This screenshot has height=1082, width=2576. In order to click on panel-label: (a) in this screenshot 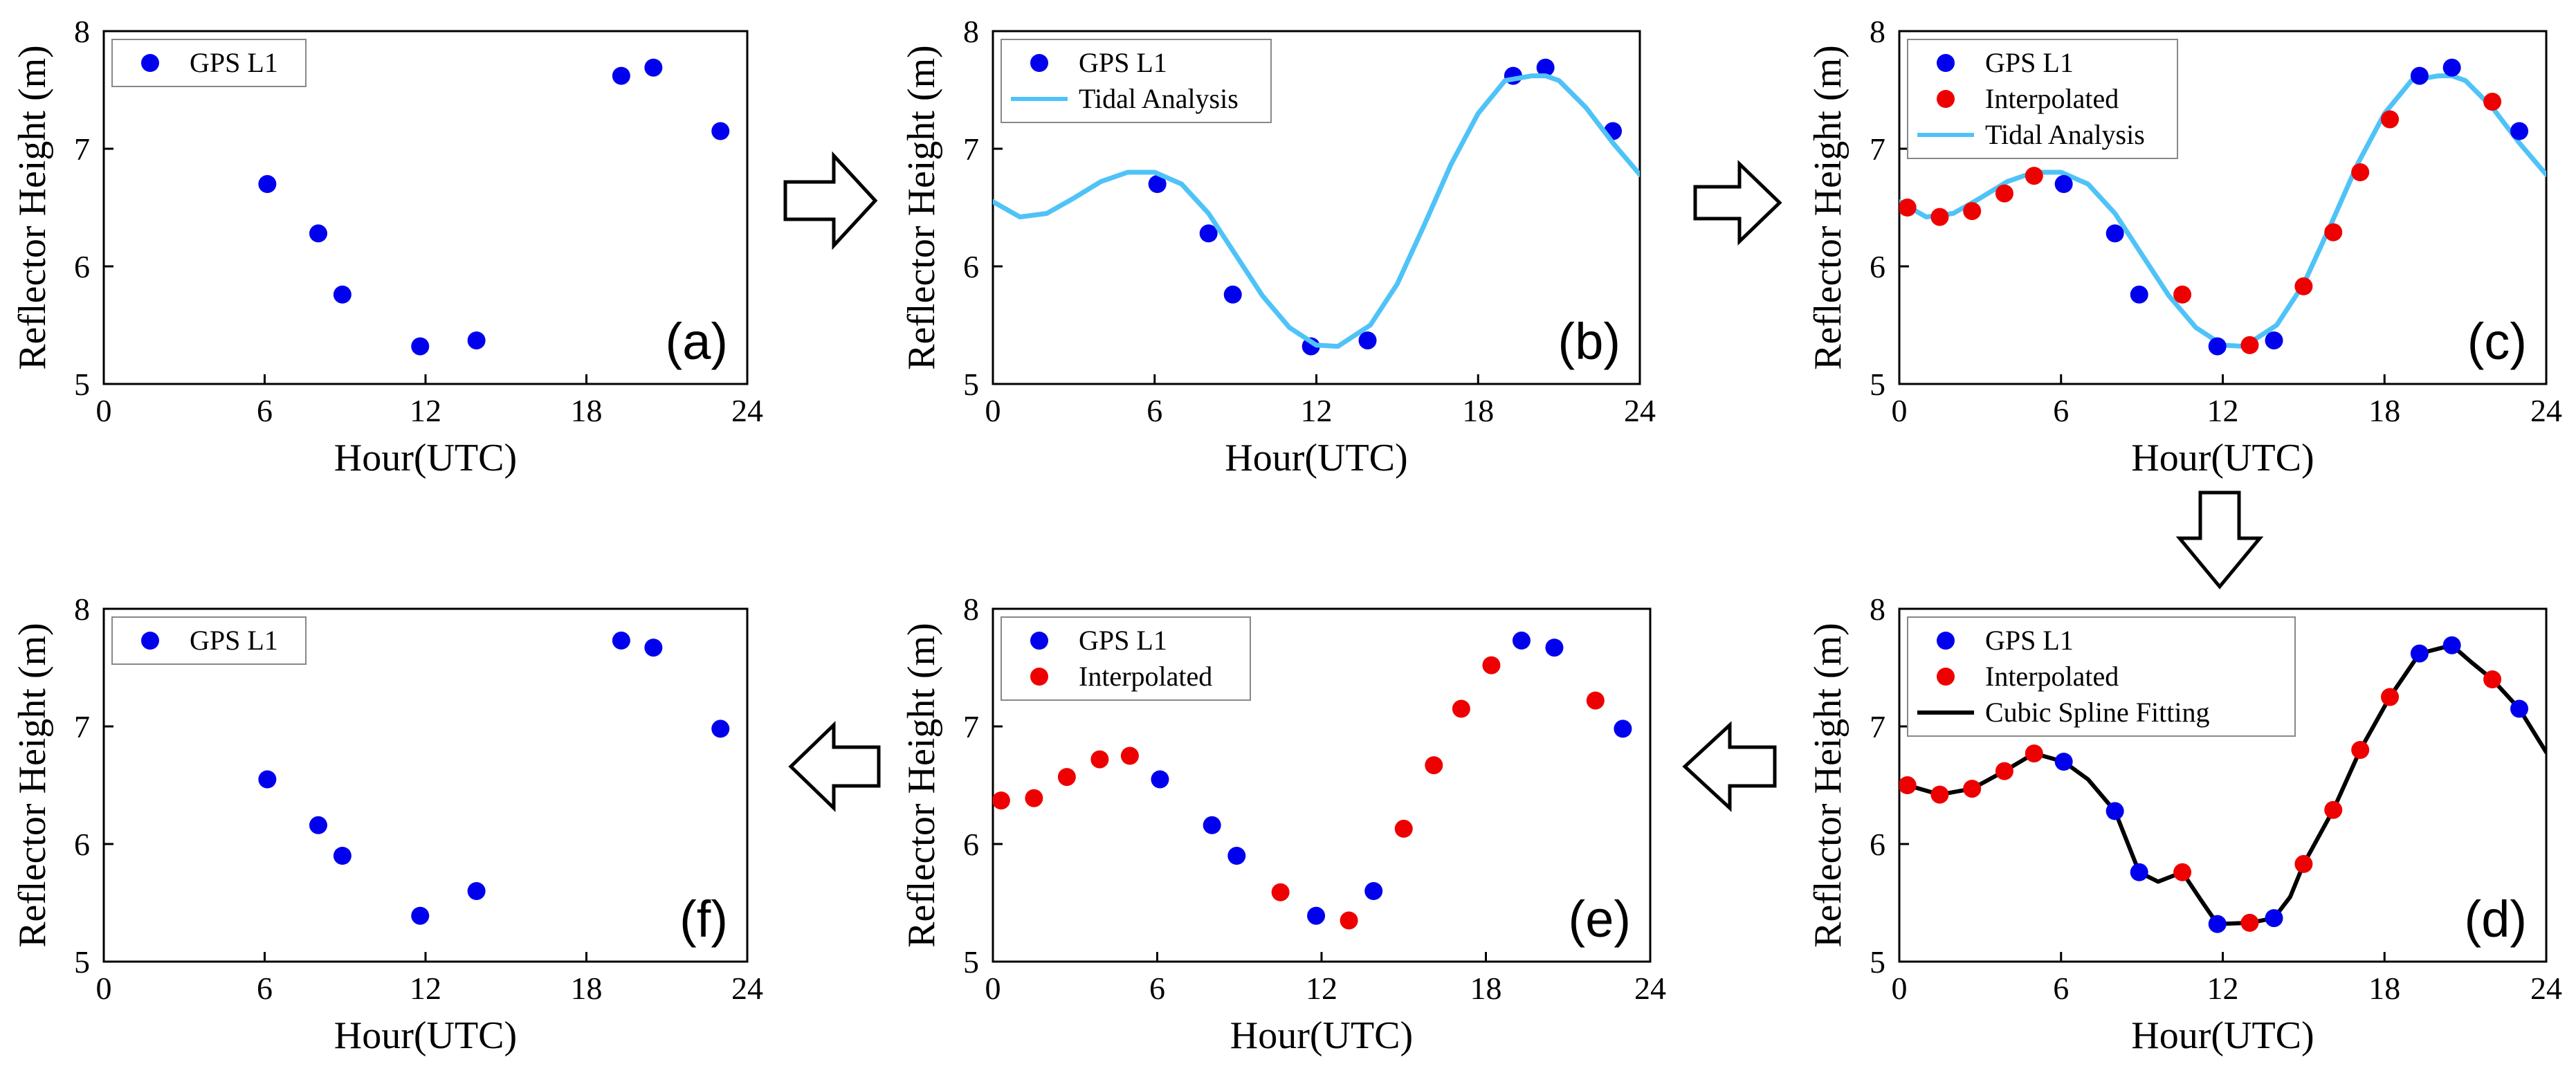, I will do `click(697, 341)`.